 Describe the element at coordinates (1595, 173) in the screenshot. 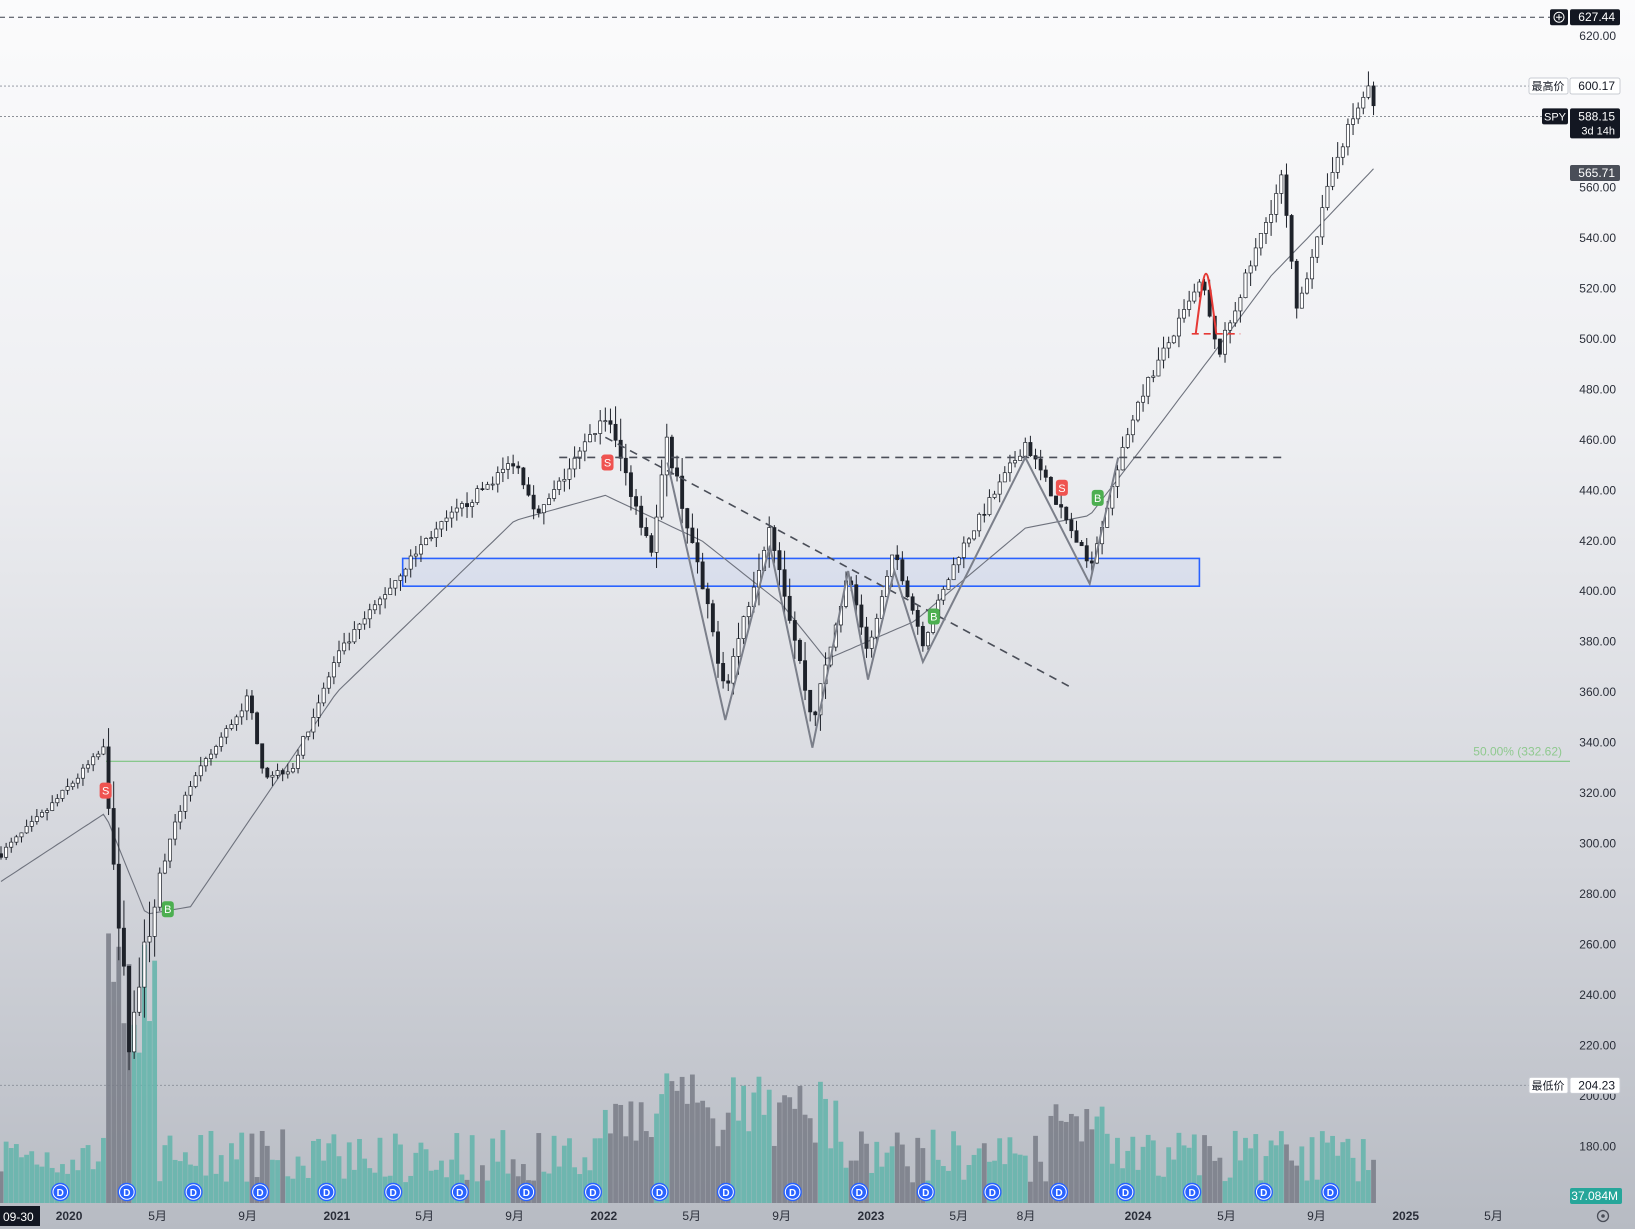

I see `ma-price-tag-box` at that location.